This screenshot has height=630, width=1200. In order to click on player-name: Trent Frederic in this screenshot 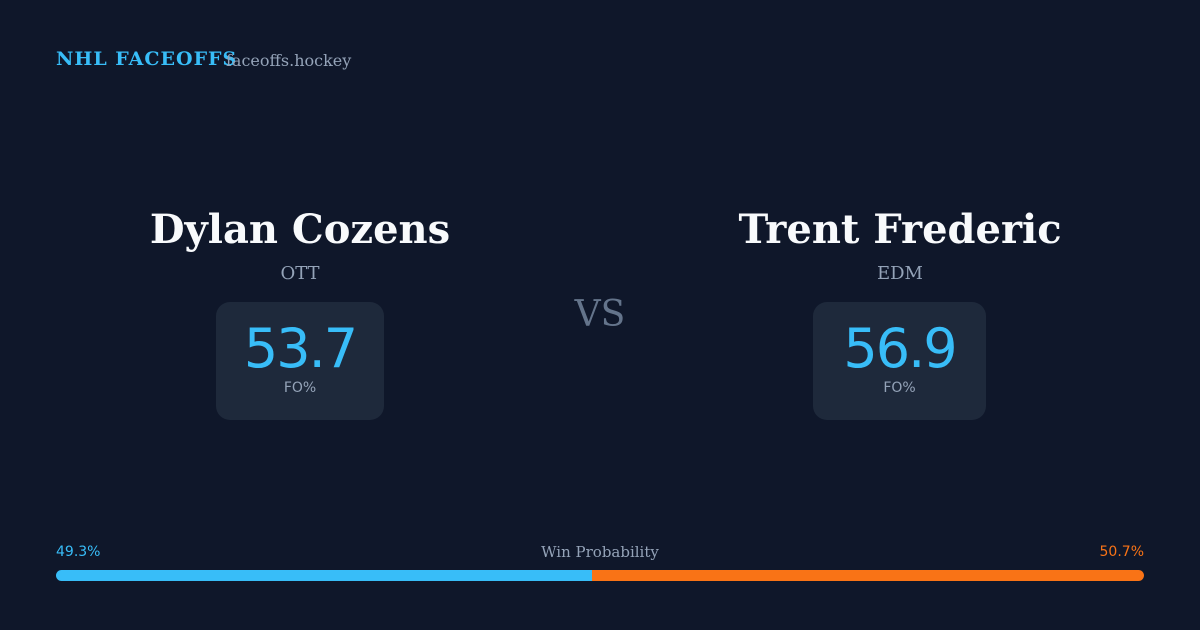, I will do `click(900, 229)`.